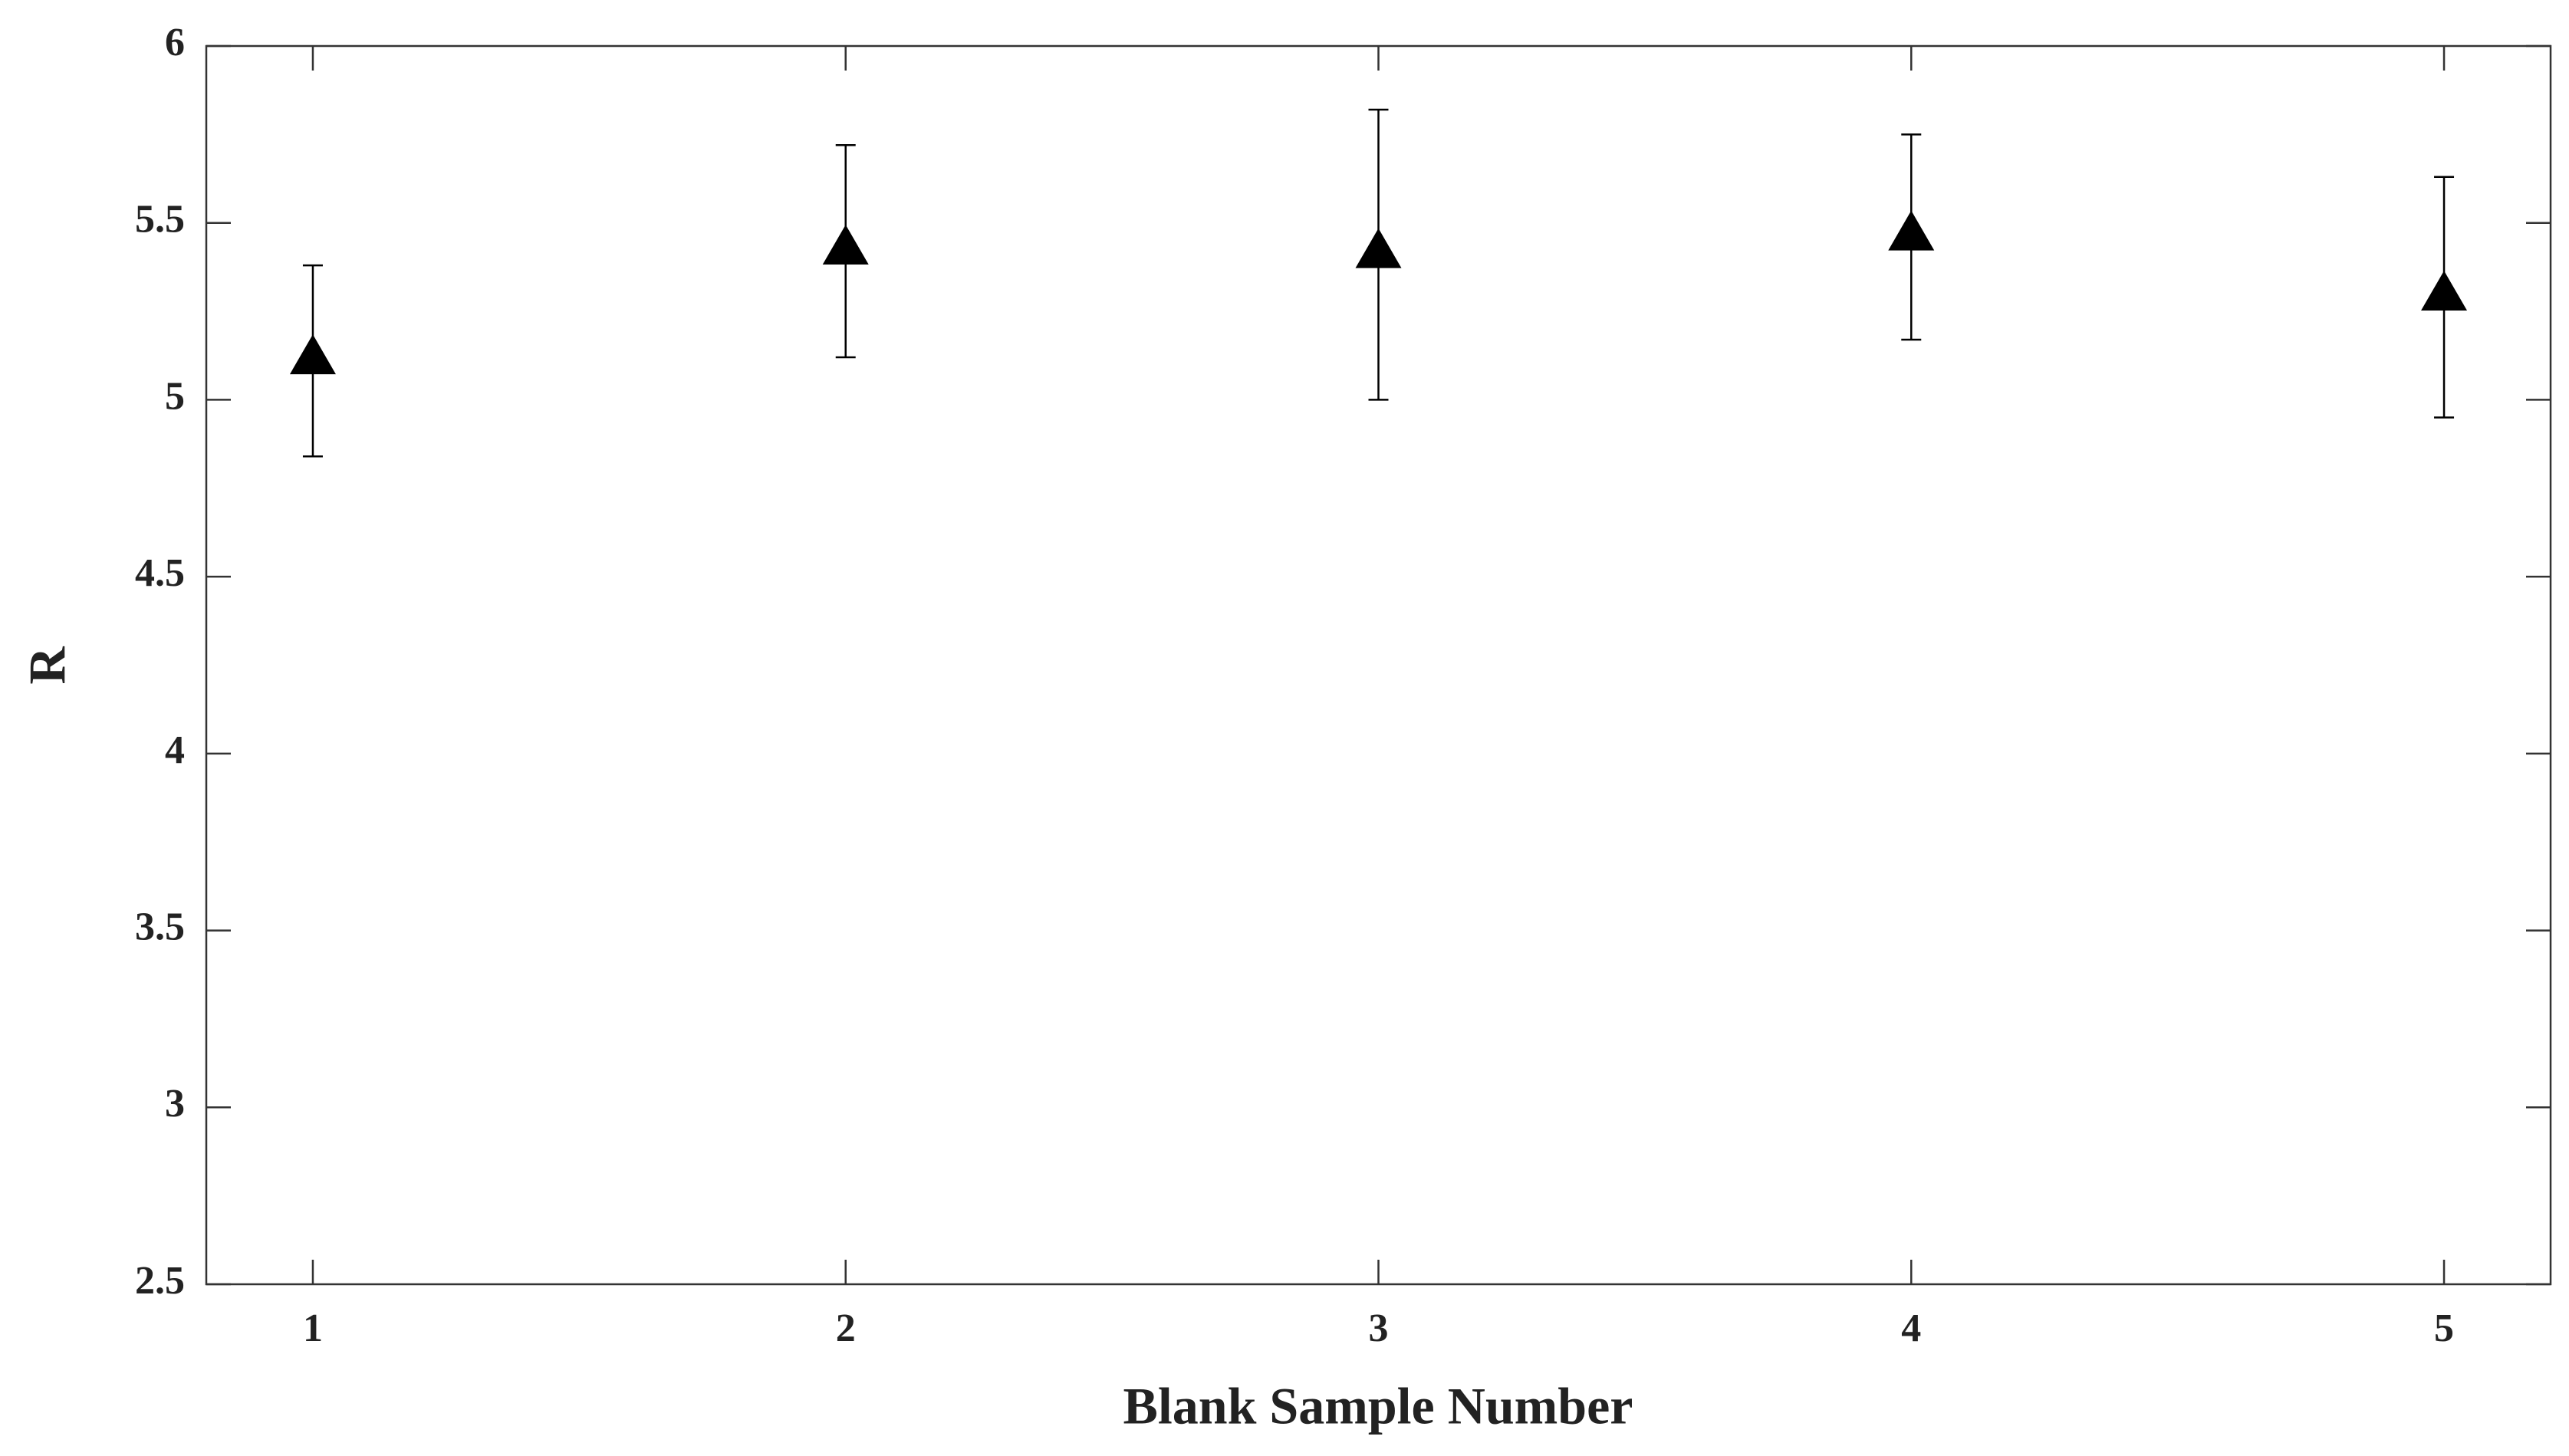 This screenshot has width=2569, height=1456. Describe the element at coordinates (1911, 1328) in the screenshot. I see `x-tick-label: 4` at that location.